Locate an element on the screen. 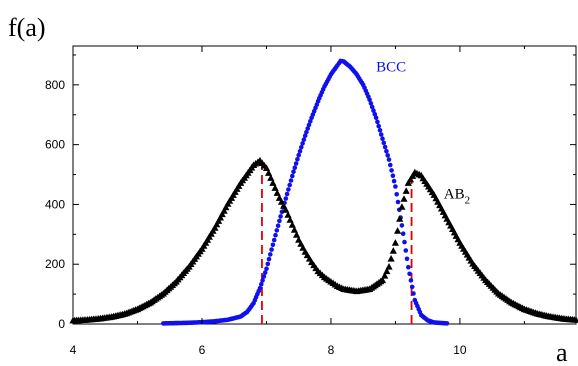 The height and width of the screenshot is (366, 578). series-labels: BCC AB2 is located at coordinates (423, 132).